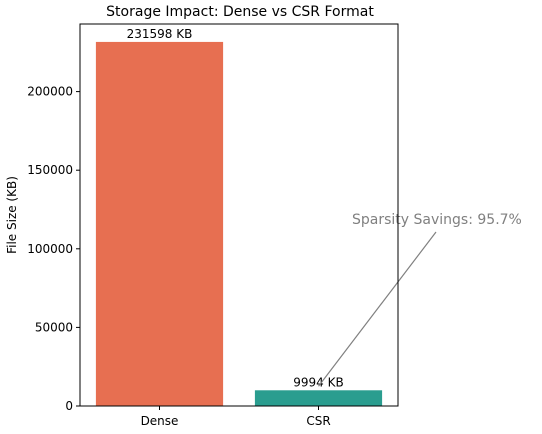 Image resolution: width=542 pixels, height=434 pixels. I want to click on bar-csr, so click(318, 398).